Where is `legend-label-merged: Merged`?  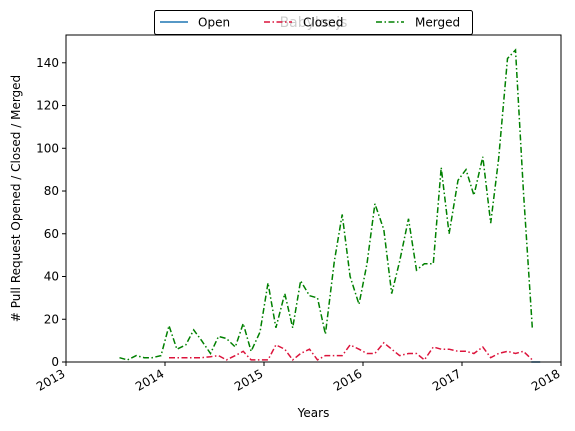
legend-label-merged: Merged is located at coordinates (437, 23).